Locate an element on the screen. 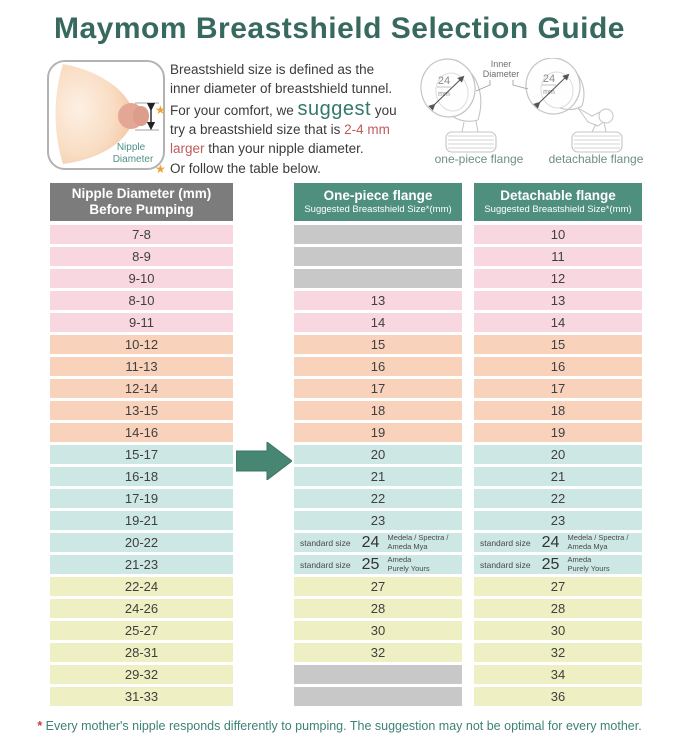 This screenshot has width=679, height=745. bullet1-pre: For your comfort, we is located at coordinates (234, 110).